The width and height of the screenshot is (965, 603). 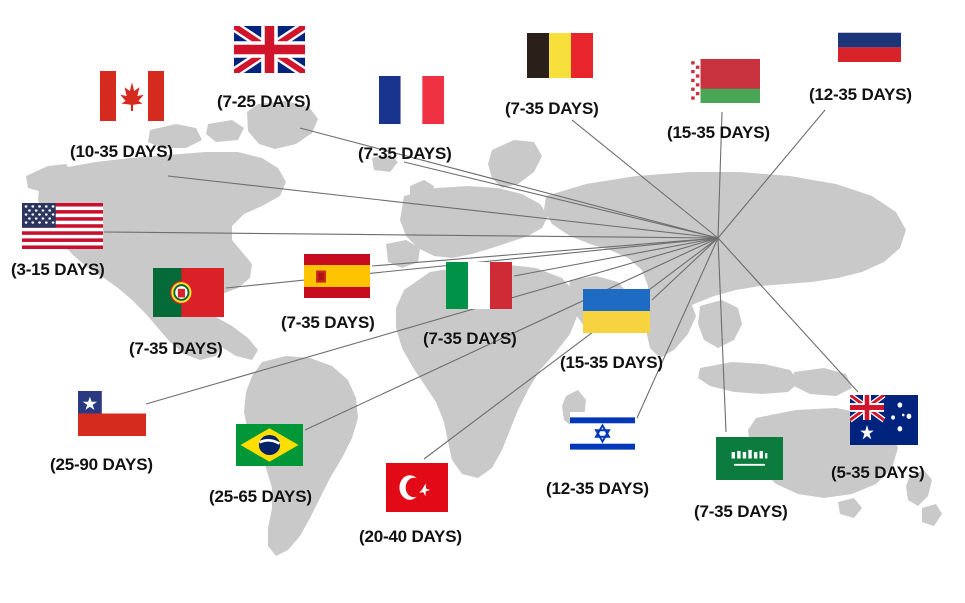 What do you see at coordinates (788, 315) in the screenshot?
I see `line-australia` at bounding box center [788, 315].